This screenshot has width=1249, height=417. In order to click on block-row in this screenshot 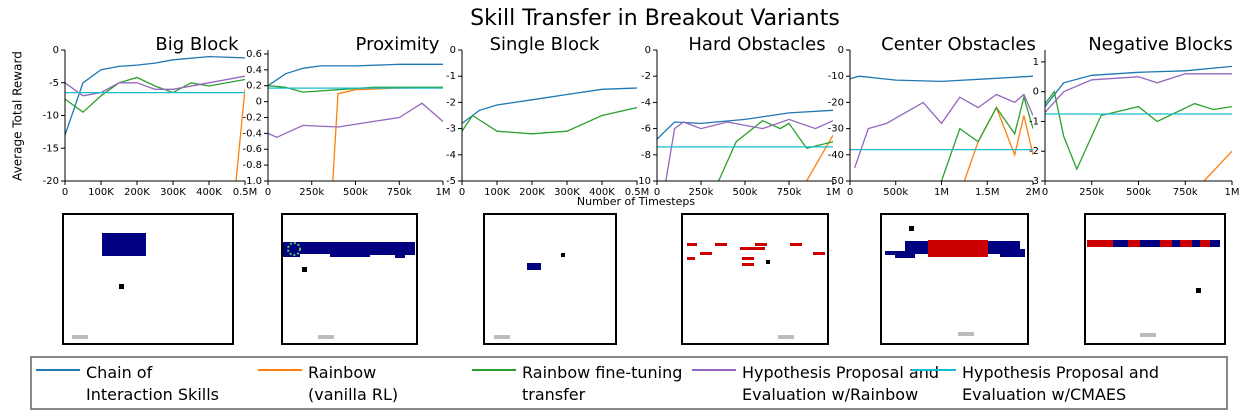, I will do `click(349, 250)`.